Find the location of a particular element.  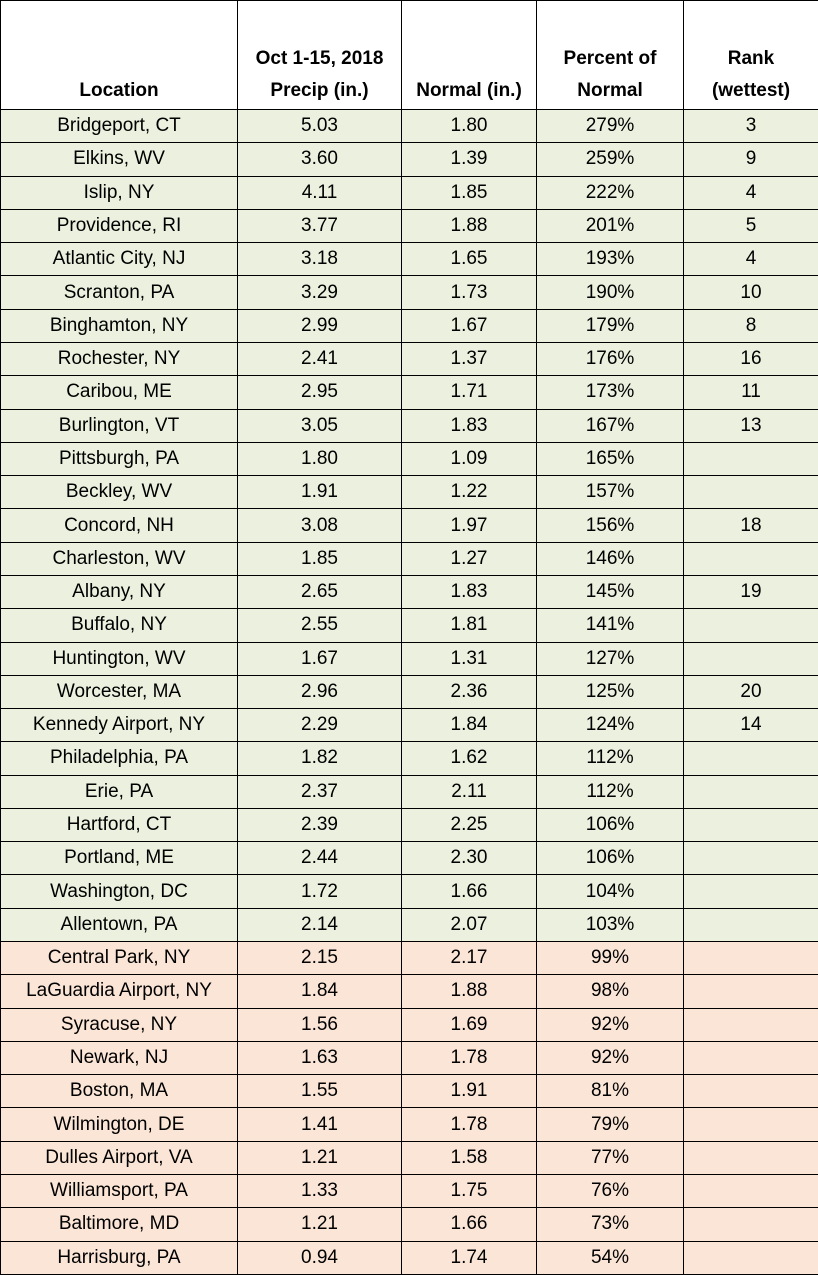

table-cell: 1.65 is located at coordinates (469, 259).